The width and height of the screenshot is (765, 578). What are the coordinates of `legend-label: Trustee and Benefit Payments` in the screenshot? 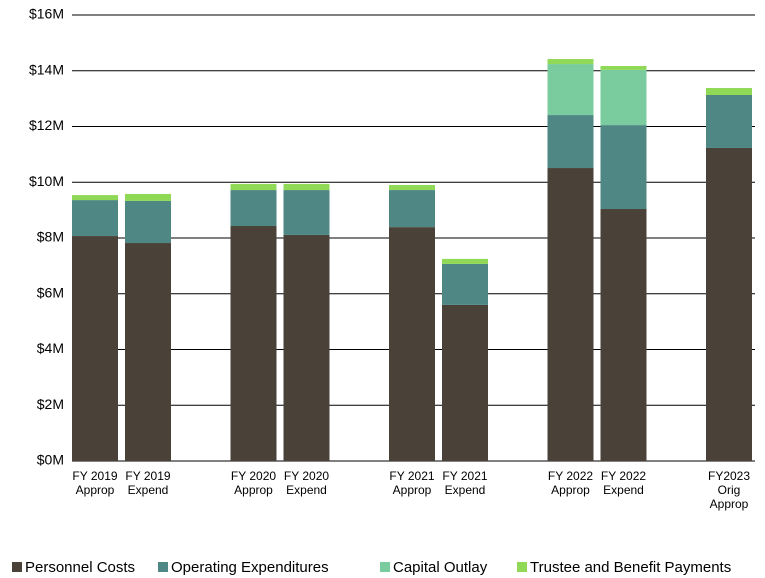 It's located at (630, 567).